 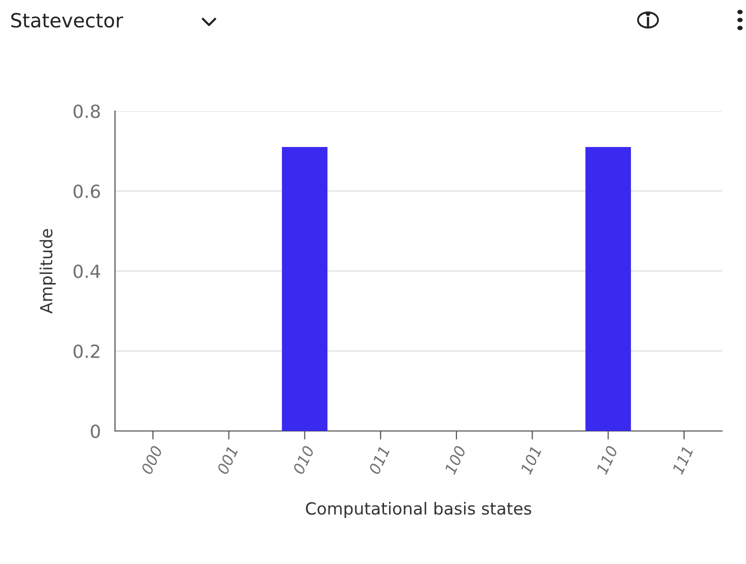 What do you see at coordinates (531, 460) in the screenshot?
I see `x-tick-label: 101` at bounding box center [531, 460].